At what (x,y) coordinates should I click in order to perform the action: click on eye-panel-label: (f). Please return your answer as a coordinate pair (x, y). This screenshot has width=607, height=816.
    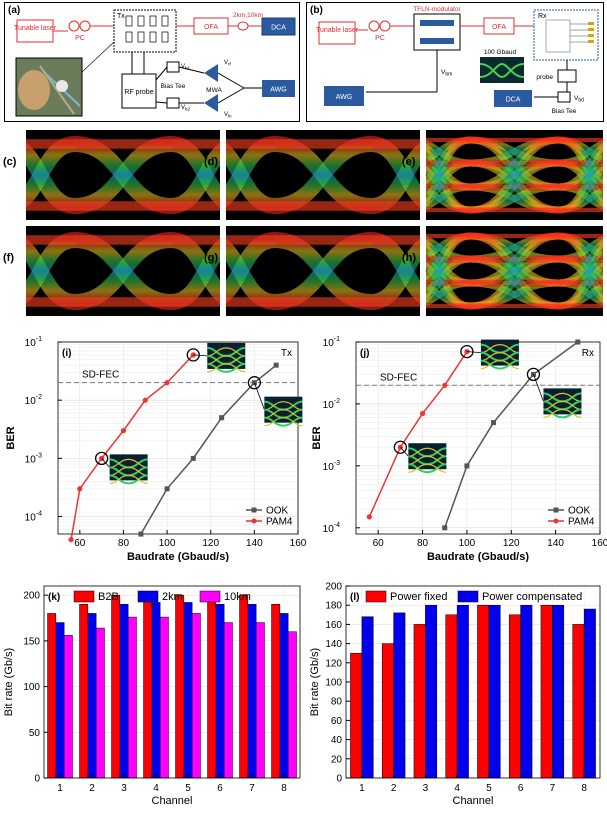
    Looking at the image, I should click on (8, 258).